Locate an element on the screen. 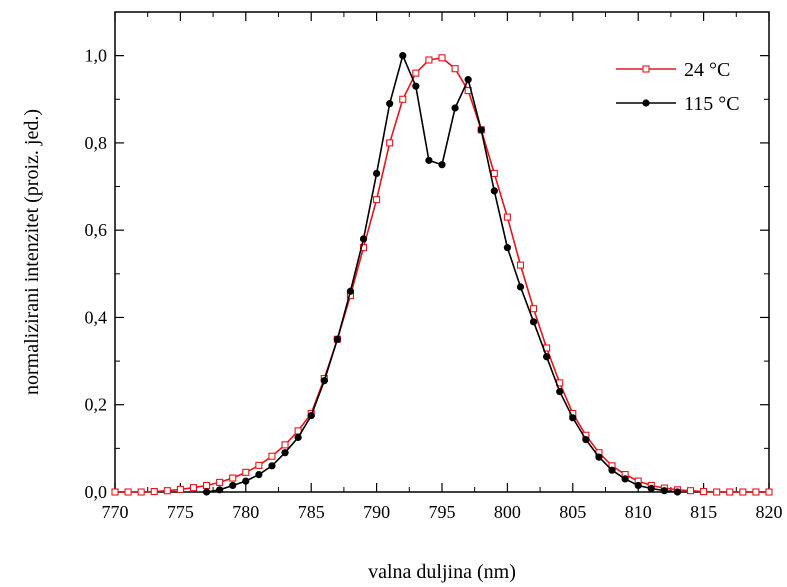 The width and height of the screenshot is (787, 587). x-tick-labels: 770 775 780 785 790 795 800 805 810 815 820 is located at coordinates (442, 512).